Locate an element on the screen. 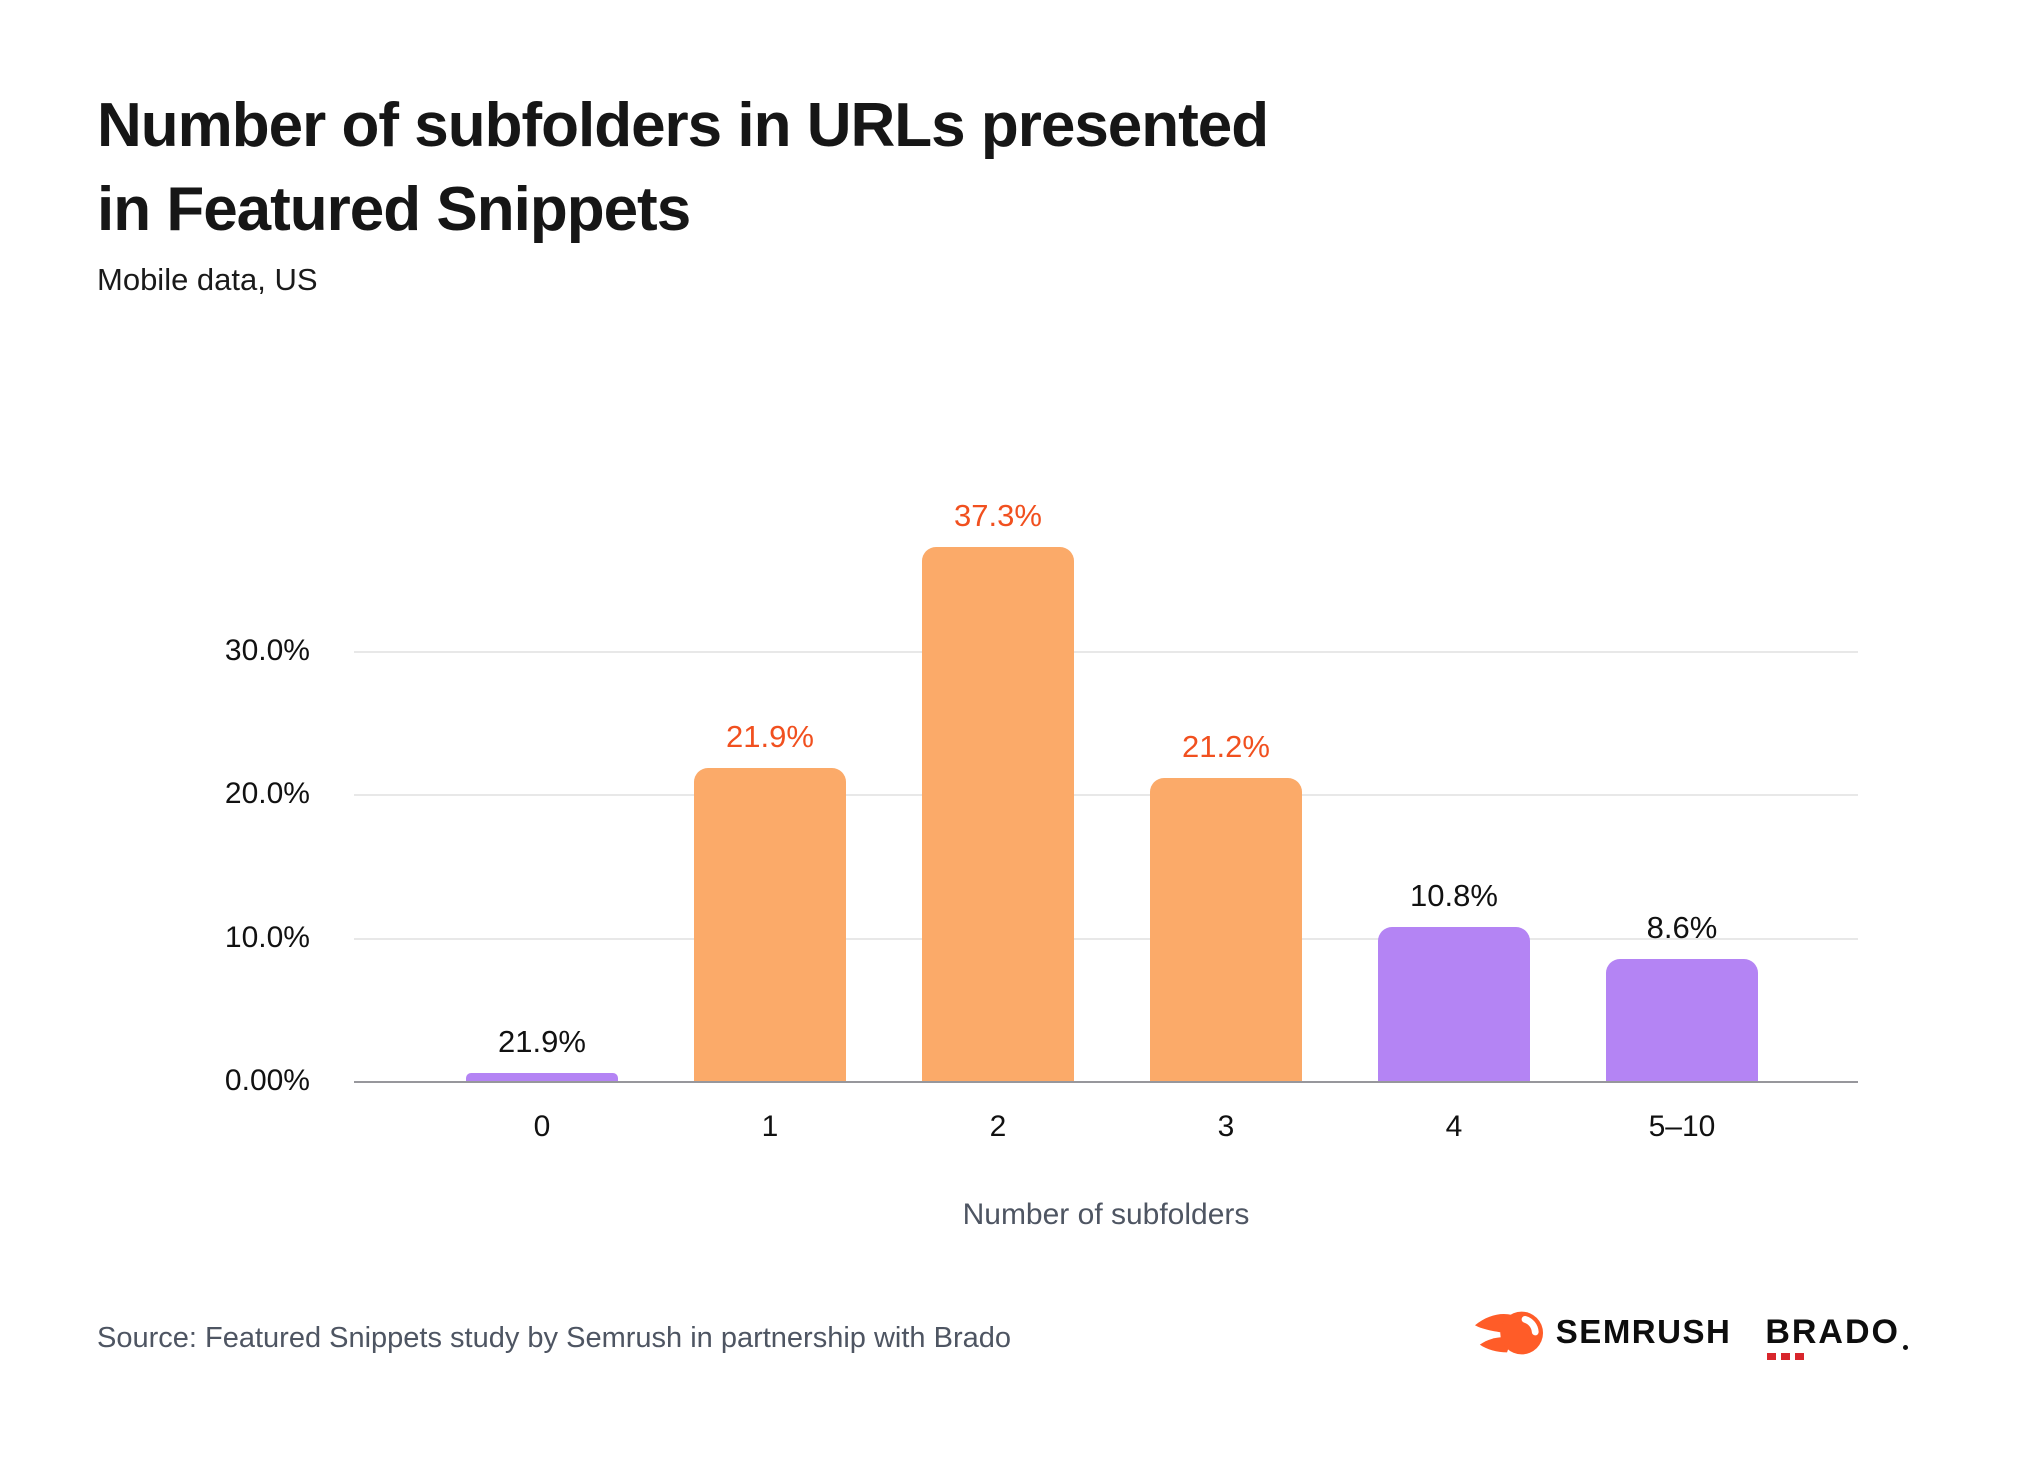 This screenshot has width=2020, height=1458. chart-title-line2: in Featured Snippets is located at coordinates (394, 209).